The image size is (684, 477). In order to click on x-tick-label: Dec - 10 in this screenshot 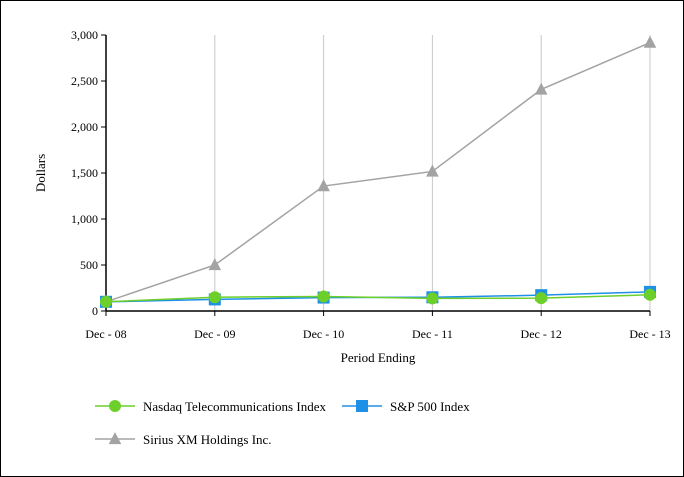, I will do `click(323, 334)`.